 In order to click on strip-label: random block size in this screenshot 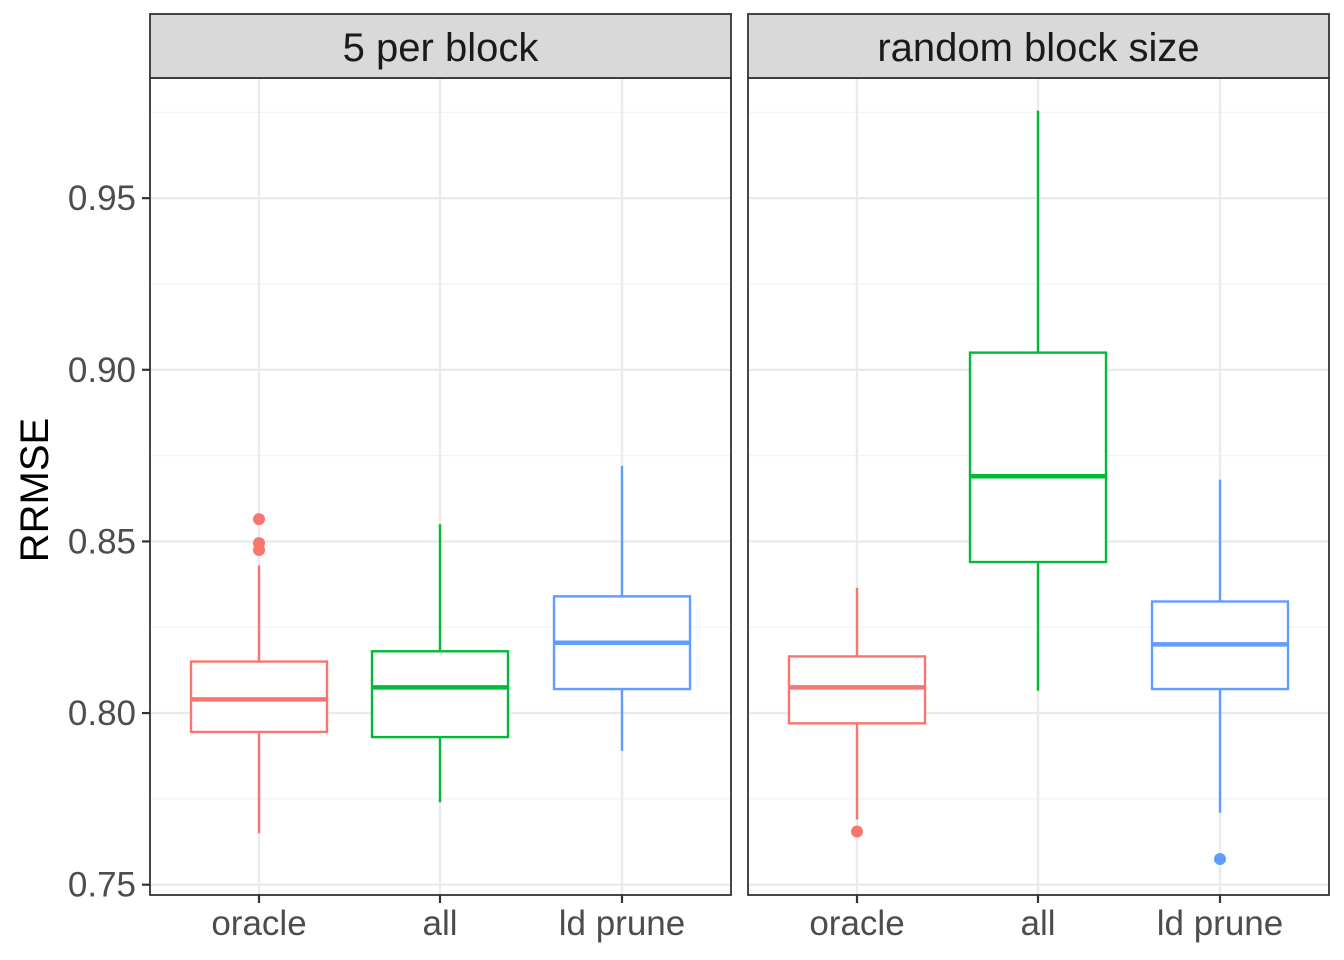, I will do `click(1038, 48)`.